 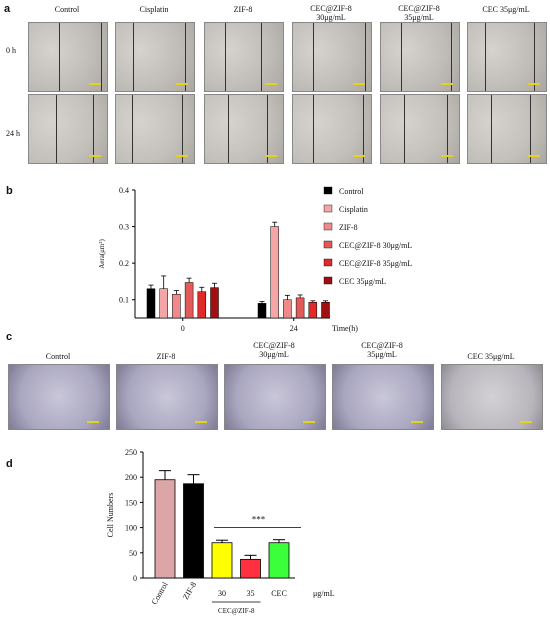 What do you see at coordinates (110, 515) in the screenshot?
I see `y-axis-label-d: Cell Numbers` at bounding box center [110, 515].